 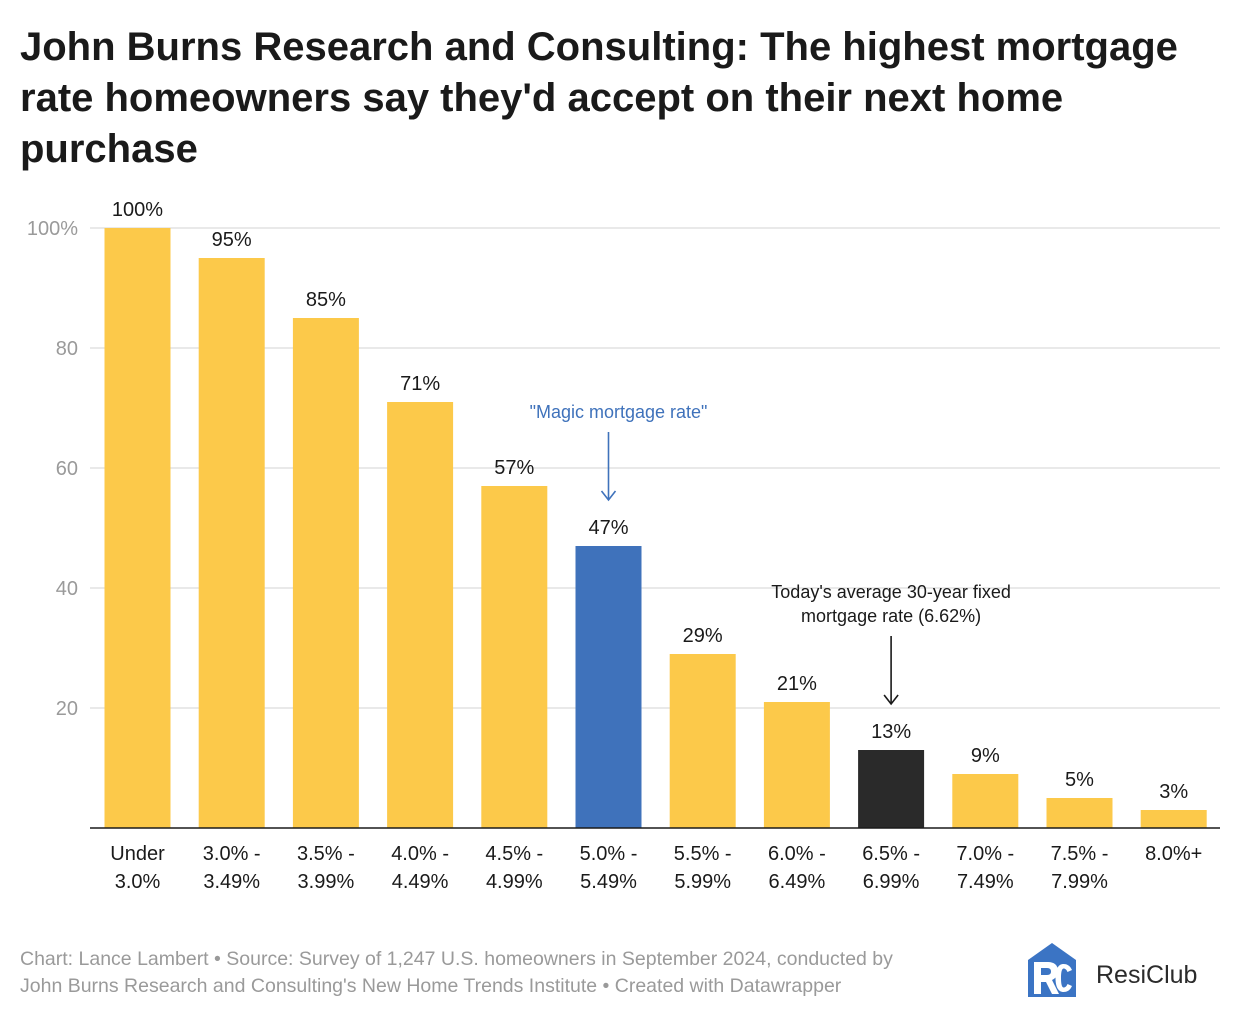 What do you see at coordinates (891, 592) in the screenshot?
I see `current-rate-annotation: Today's average 30-year fixed` at bounding box center [891, 592].